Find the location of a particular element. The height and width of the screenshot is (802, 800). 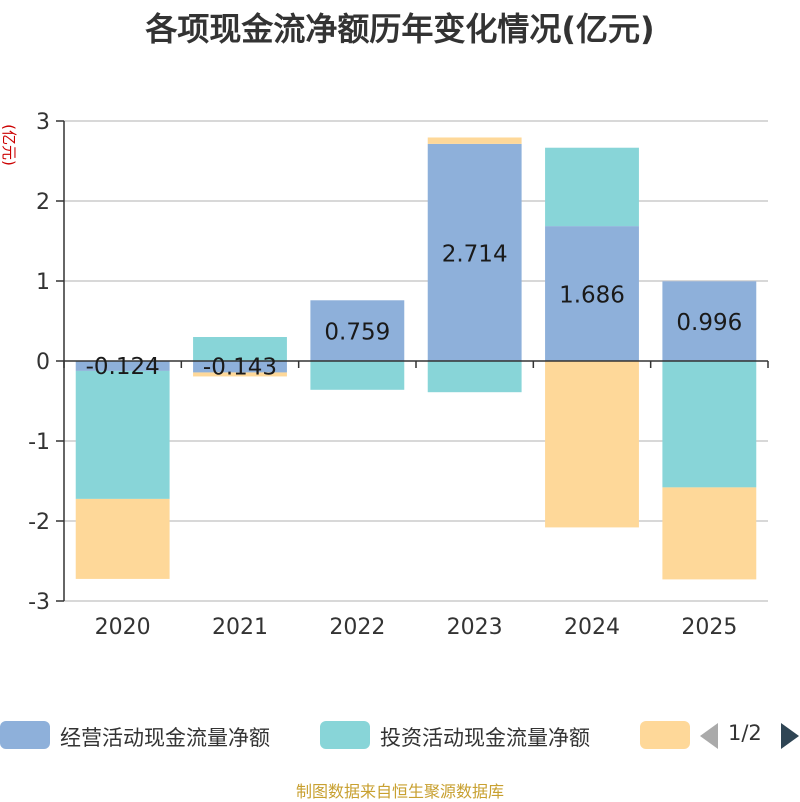

data-label: 0.996 is located at coordinates (709, 323).